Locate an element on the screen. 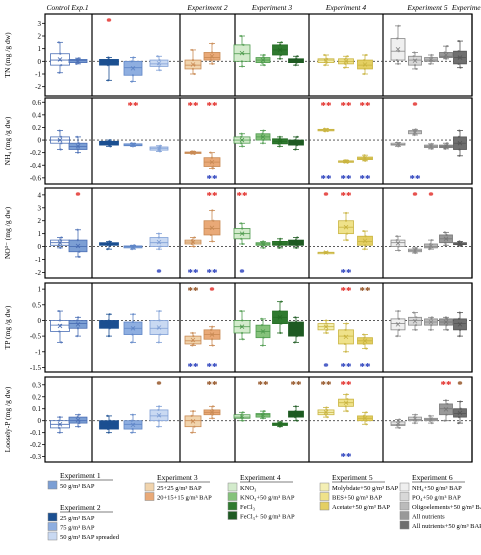 The width and height of the screenshot is (481, 555). legend-swatch is located at coordinates (232, 487).